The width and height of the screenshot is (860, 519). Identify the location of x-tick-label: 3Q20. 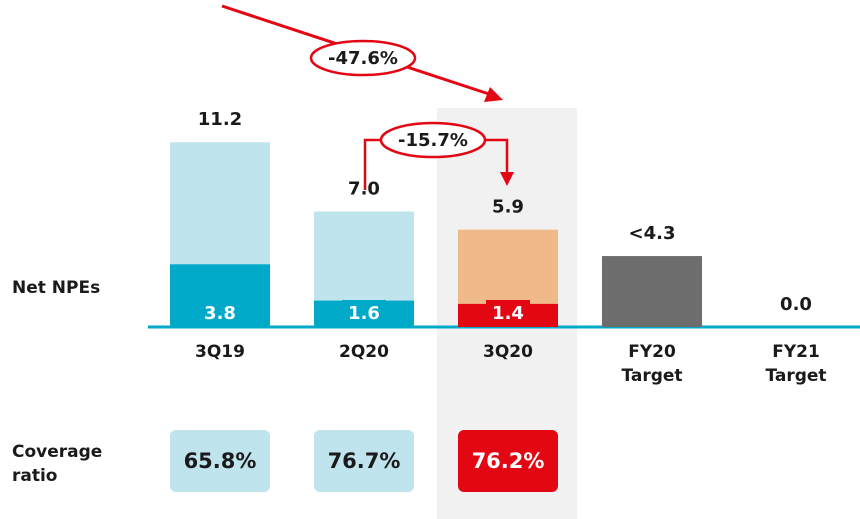
(508, 352).